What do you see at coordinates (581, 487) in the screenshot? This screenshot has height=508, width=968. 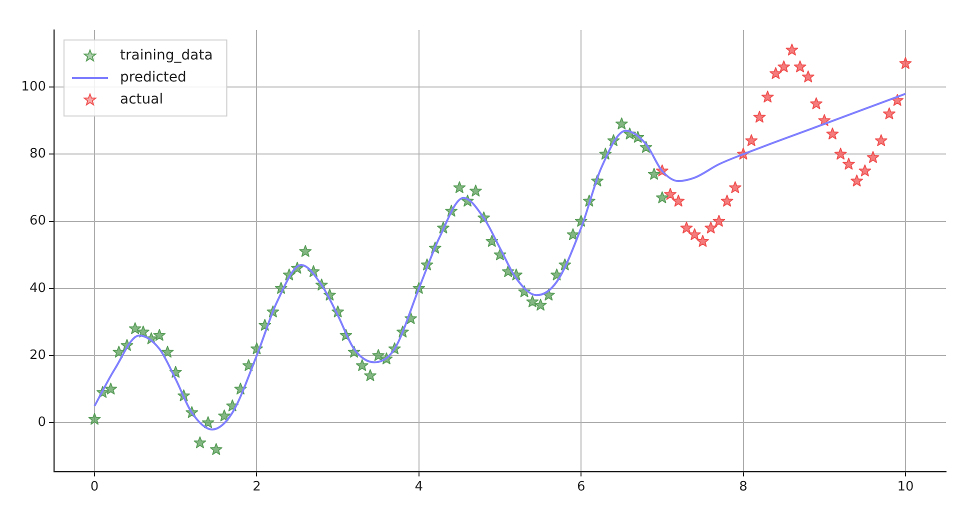 I see `x-tick-label: 6` at bounding box center [581, 487].